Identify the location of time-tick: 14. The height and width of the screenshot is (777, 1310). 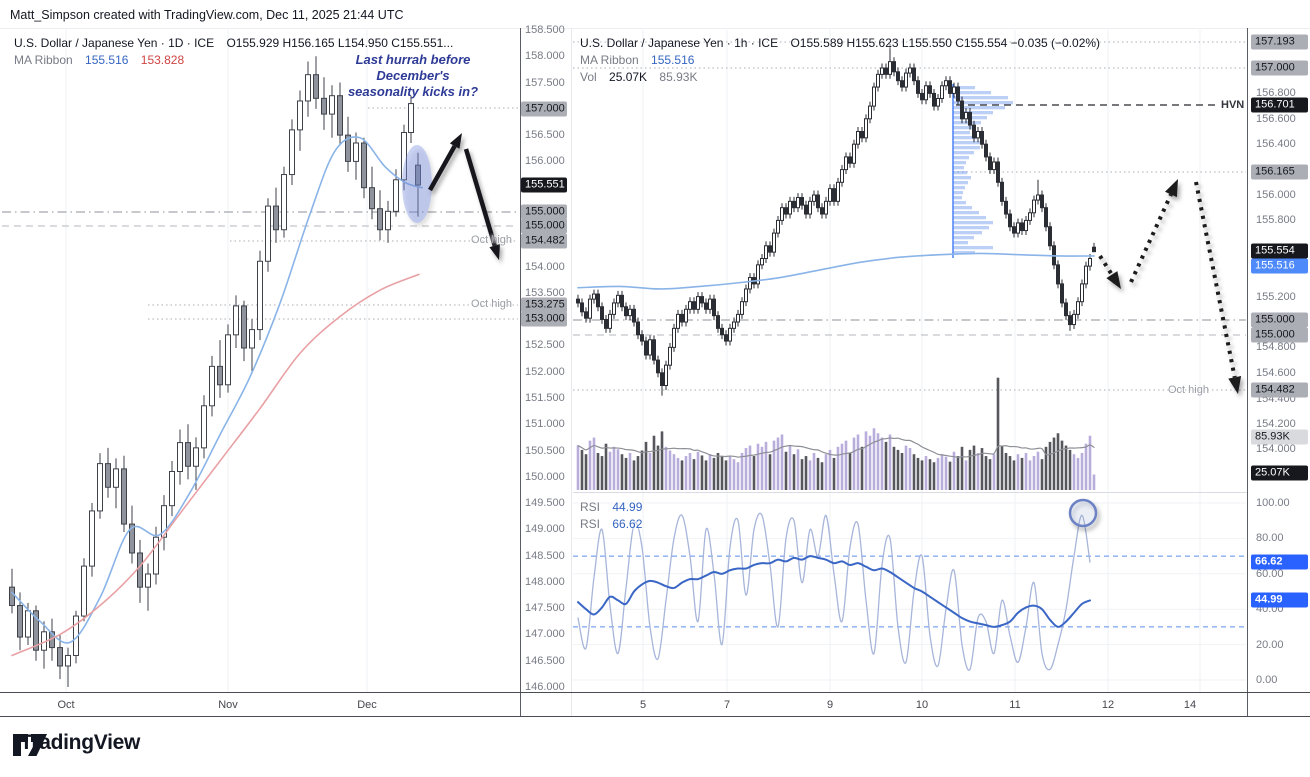
(1190, 705).